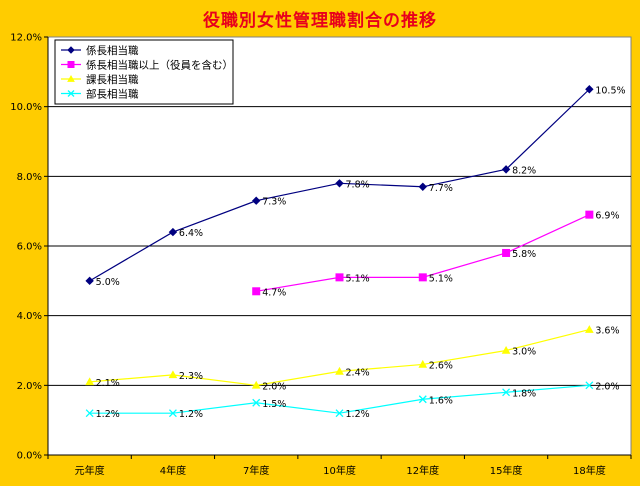 The height and width of the screenshot is (486, 640). I want to click on y-tick-label: 8.0%, so click(29, 177).